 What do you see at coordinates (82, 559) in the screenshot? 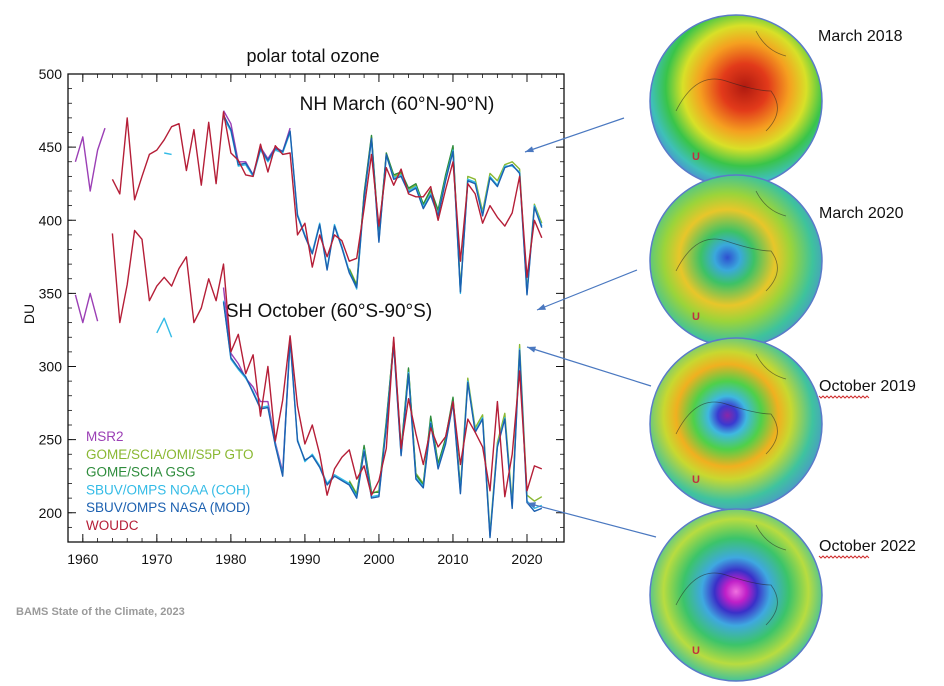
I see `x-tick-label: 1960` at bounding box center [82, 559].